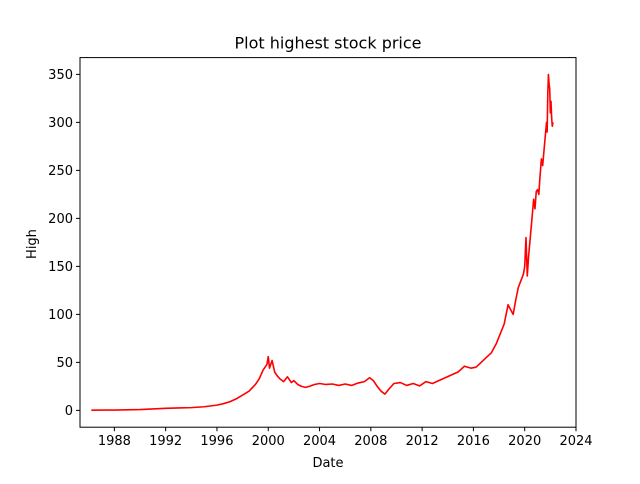 The width and height of the screenshot is (640, 484). What do you see at coordinates (575, 441) in the screenshot?
I see `x-tick-label: 2024` at bounding box center [575, 441].